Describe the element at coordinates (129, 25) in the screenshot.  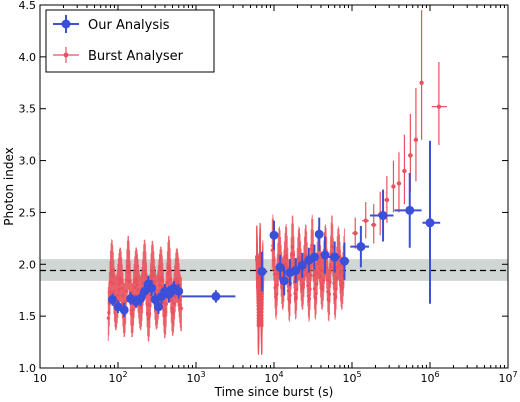
I see `legend-label-our-analysis: Our Analysis` at that location.